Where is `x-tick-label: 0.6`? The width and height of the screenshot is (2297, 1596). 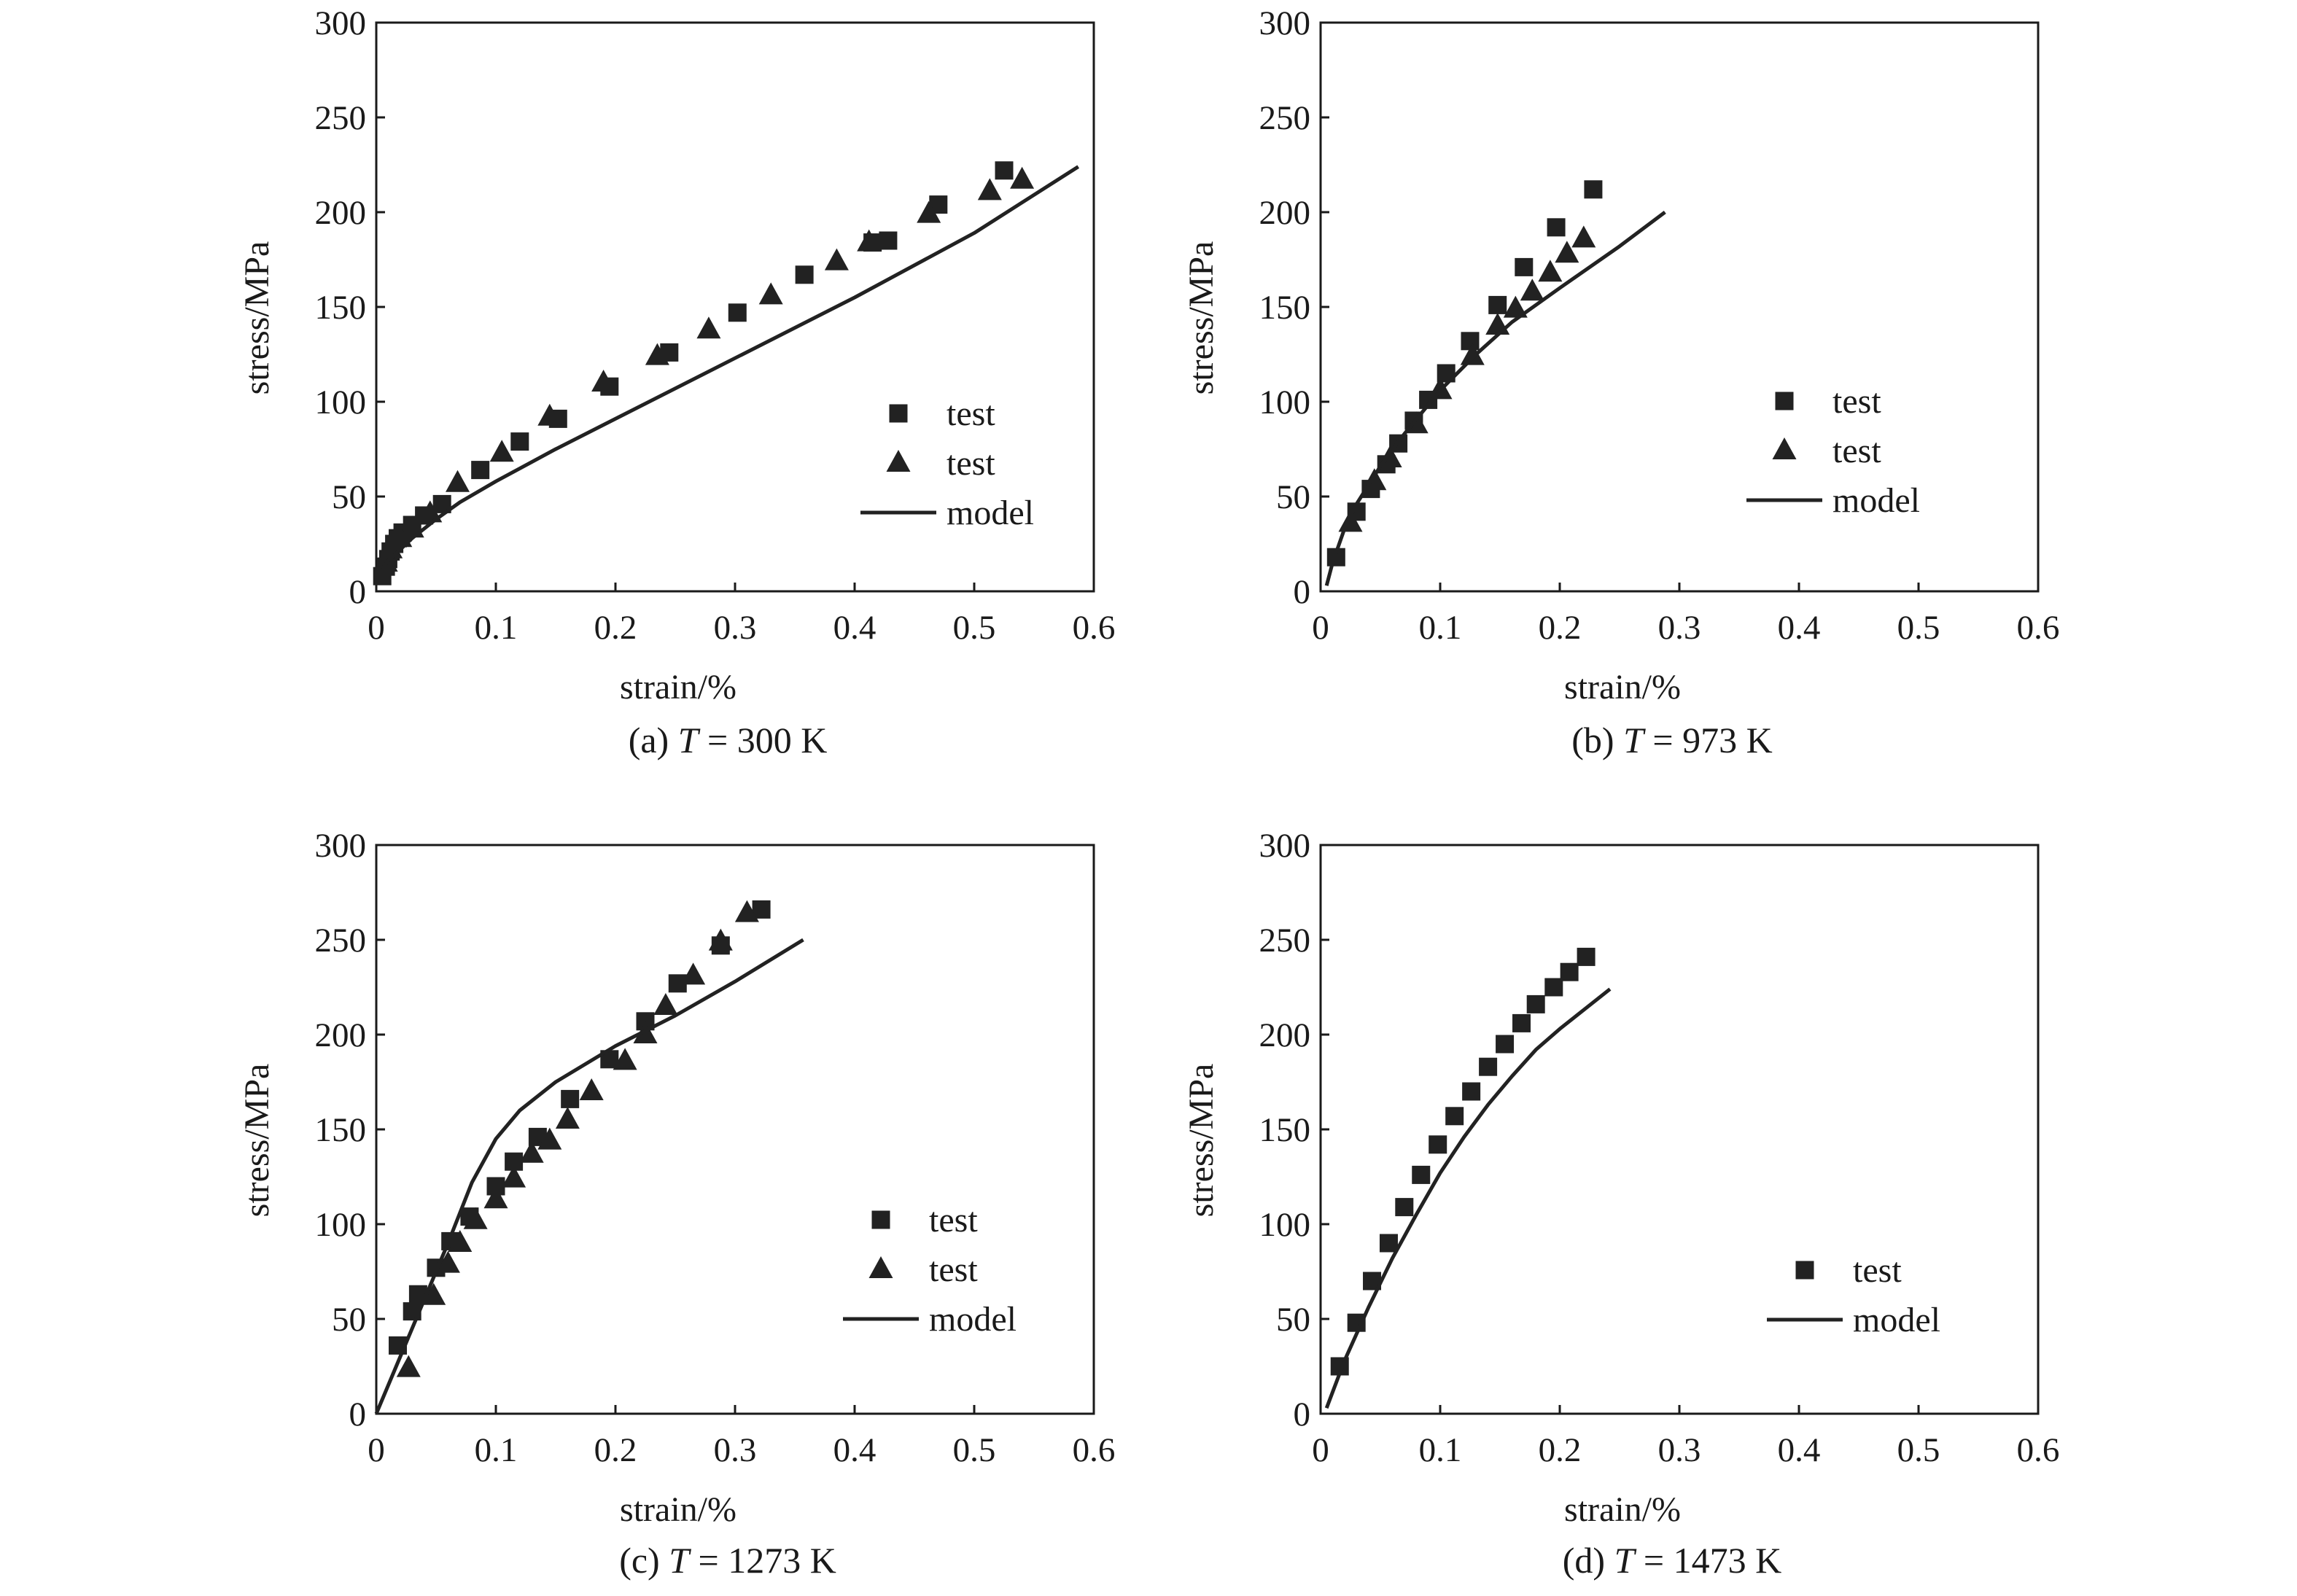 x-tick-label: 0.6 is located at coordinates (1094, 1450).